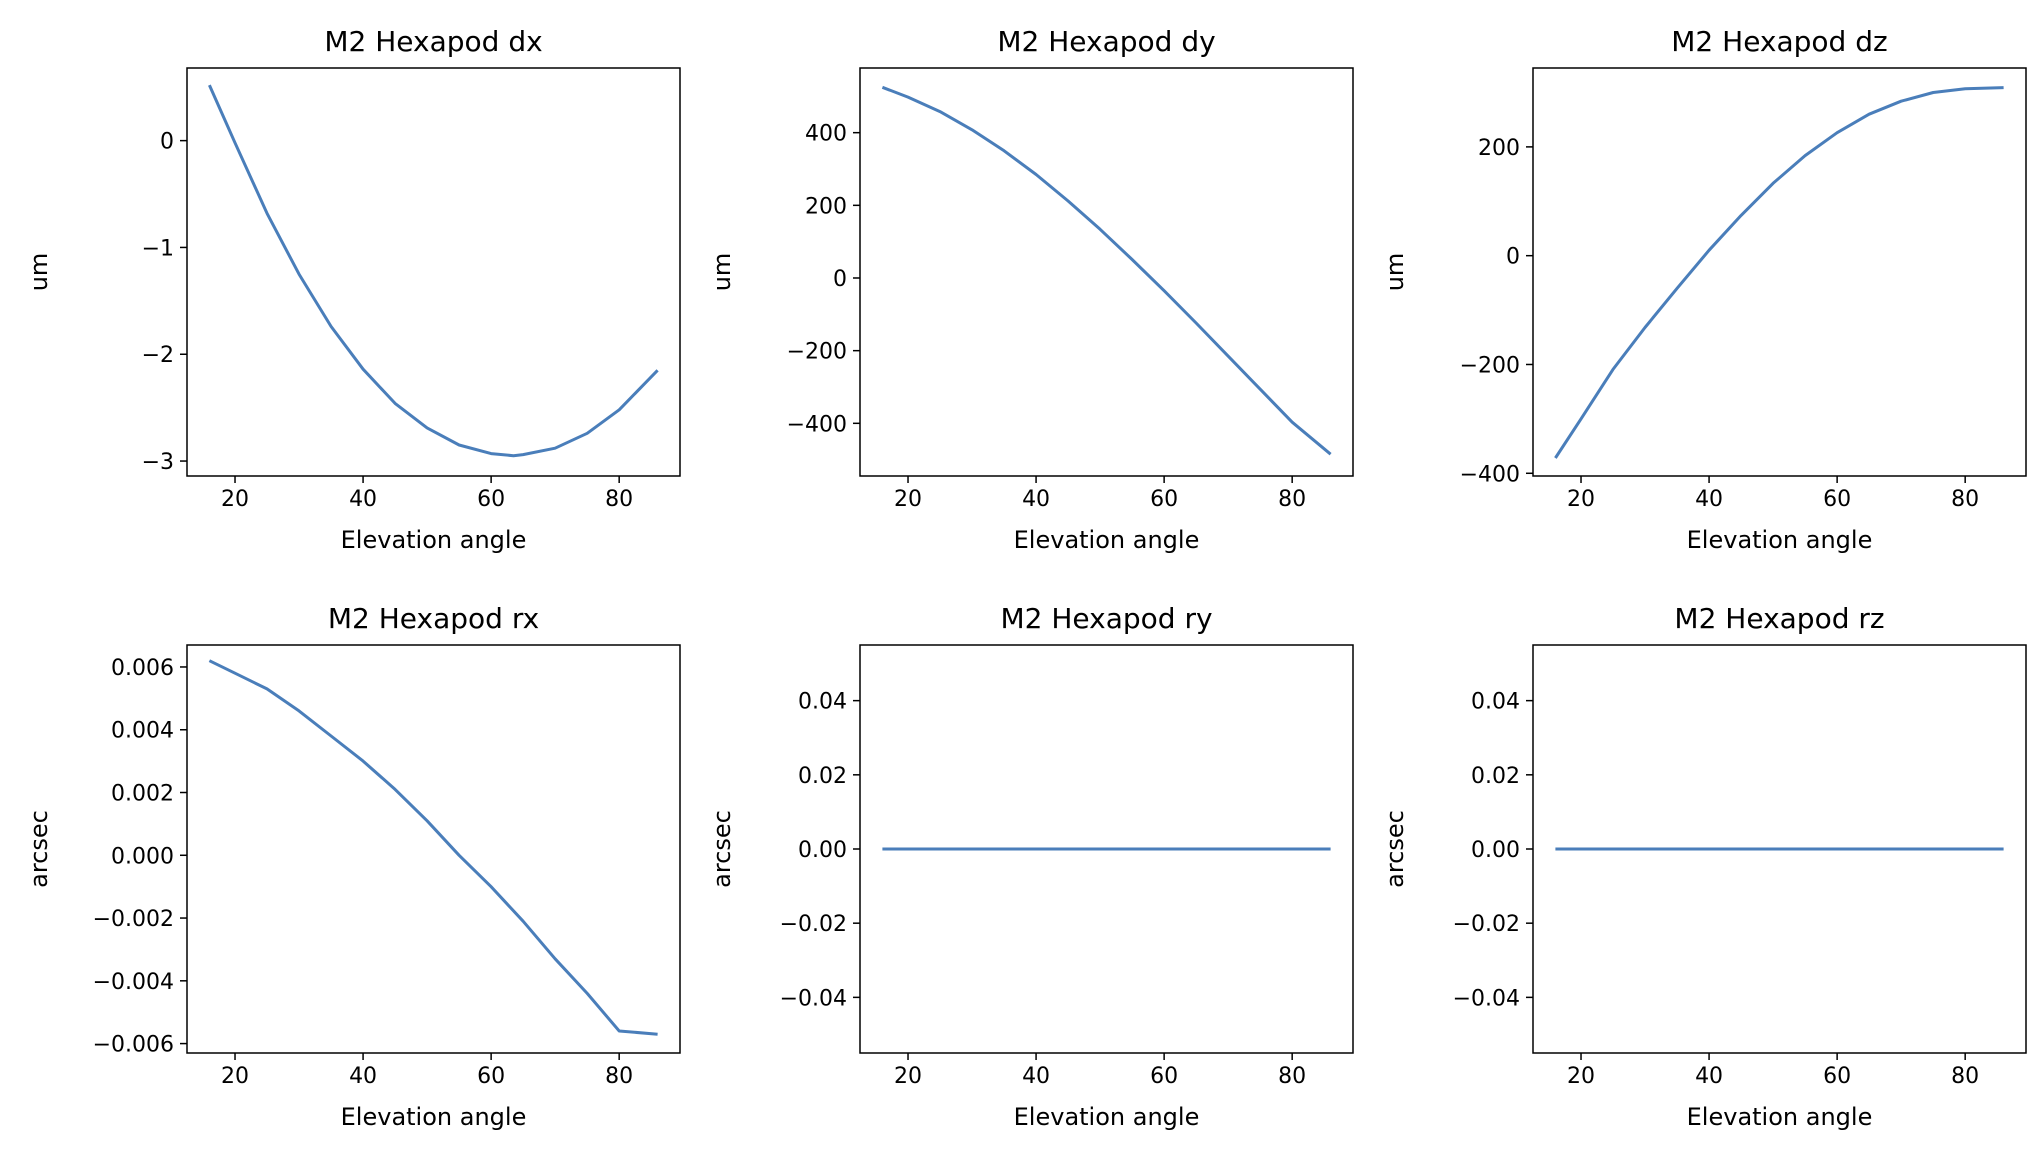  What do you see at coordinates (1779, 41) in the screenshot?
I see `chart-title: M2 Hexapod dz` at bounding box center [1779, 41].